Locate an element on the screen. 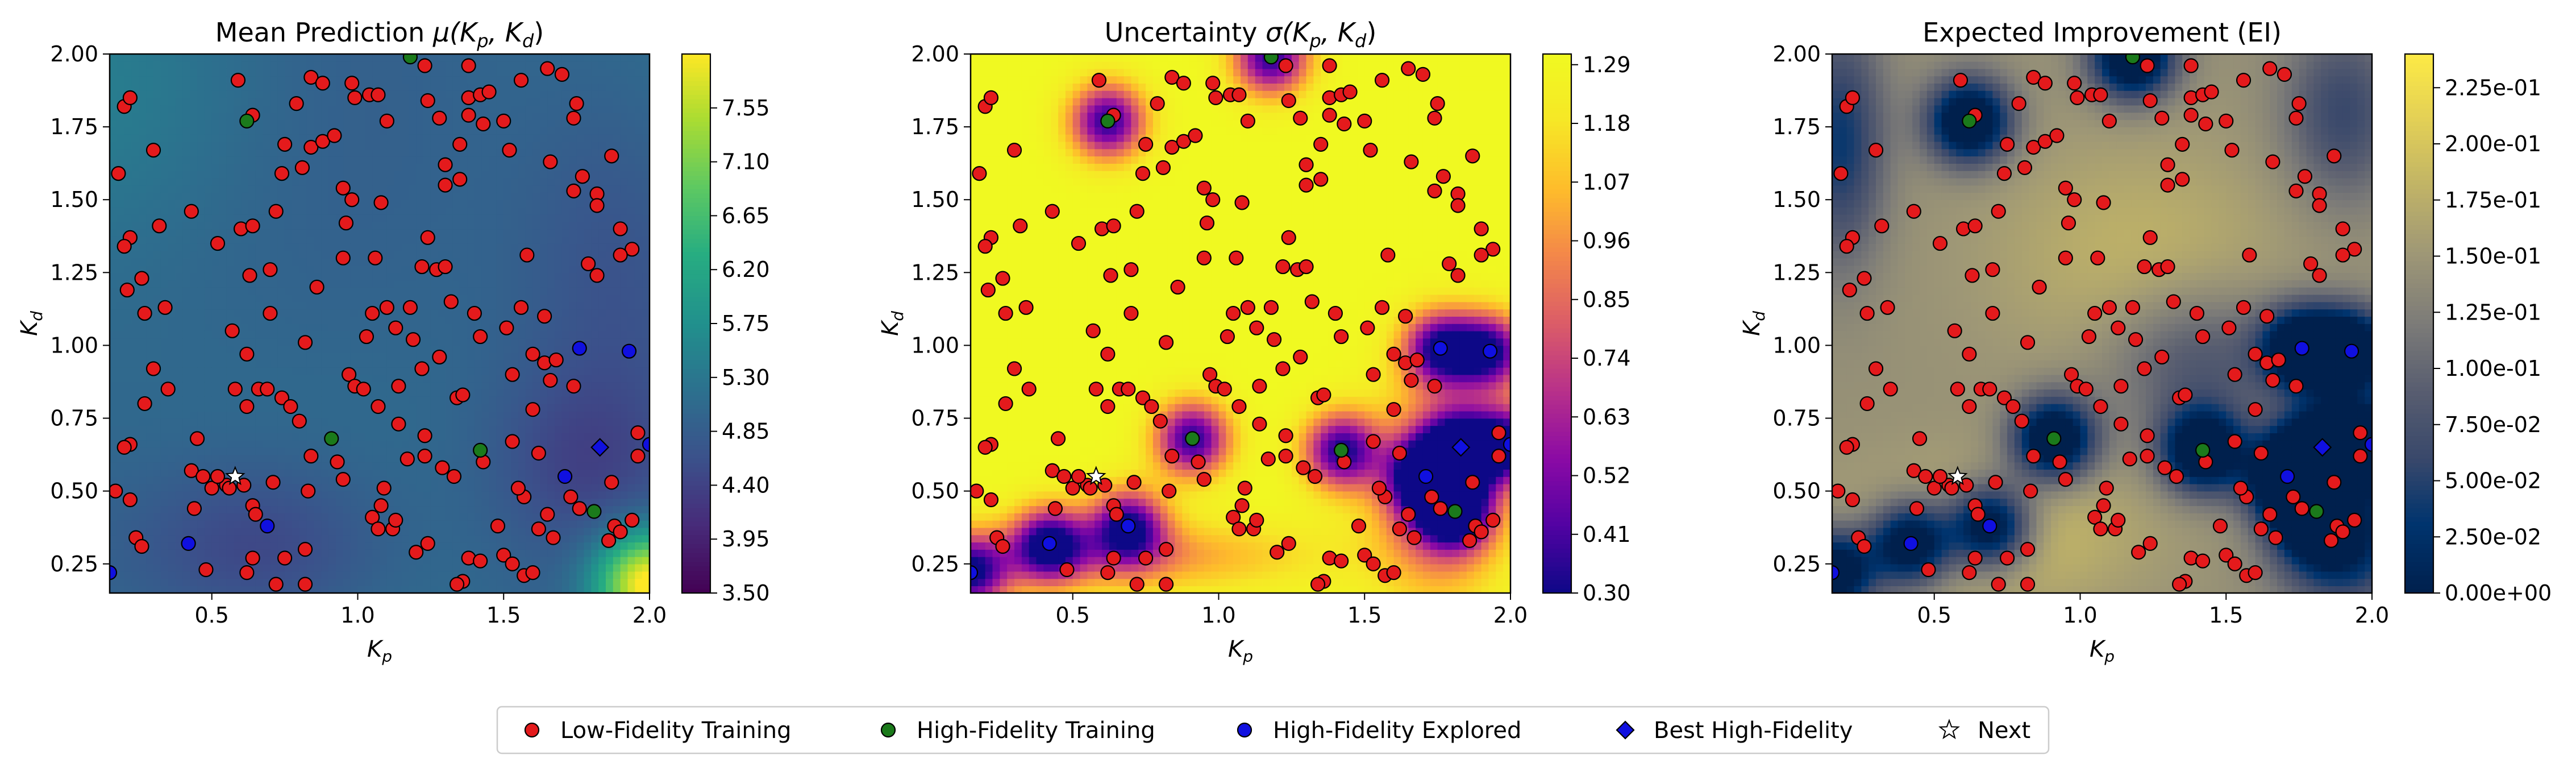  colorbar-tick-label: 1.18 is located at coordinates (1607, 123).